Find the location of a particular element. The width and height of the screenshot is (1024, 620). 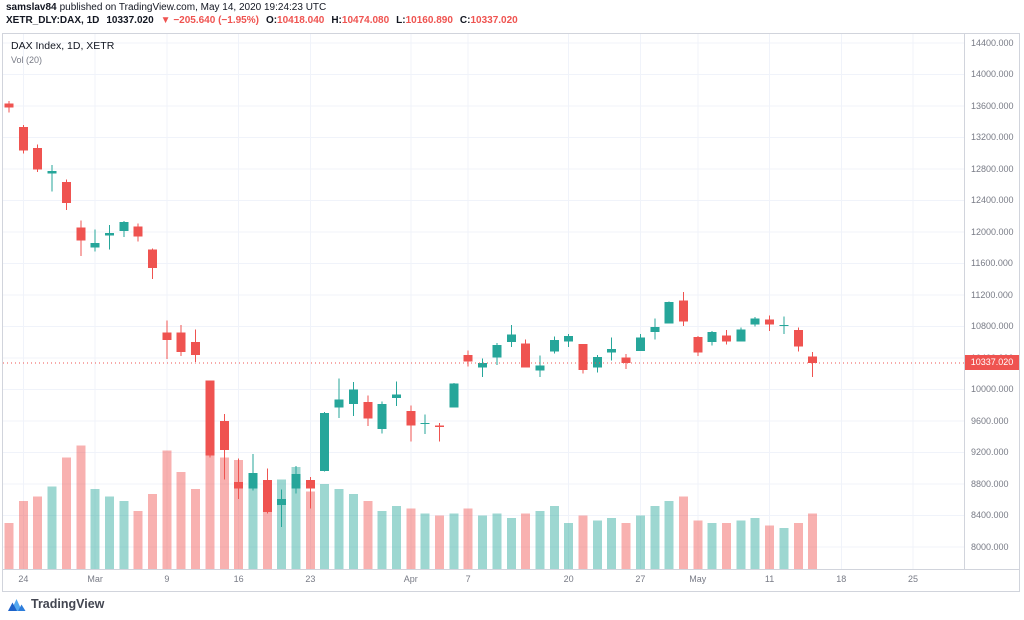

tradingview-branding: TradingView is located at coordinates (56, 604).